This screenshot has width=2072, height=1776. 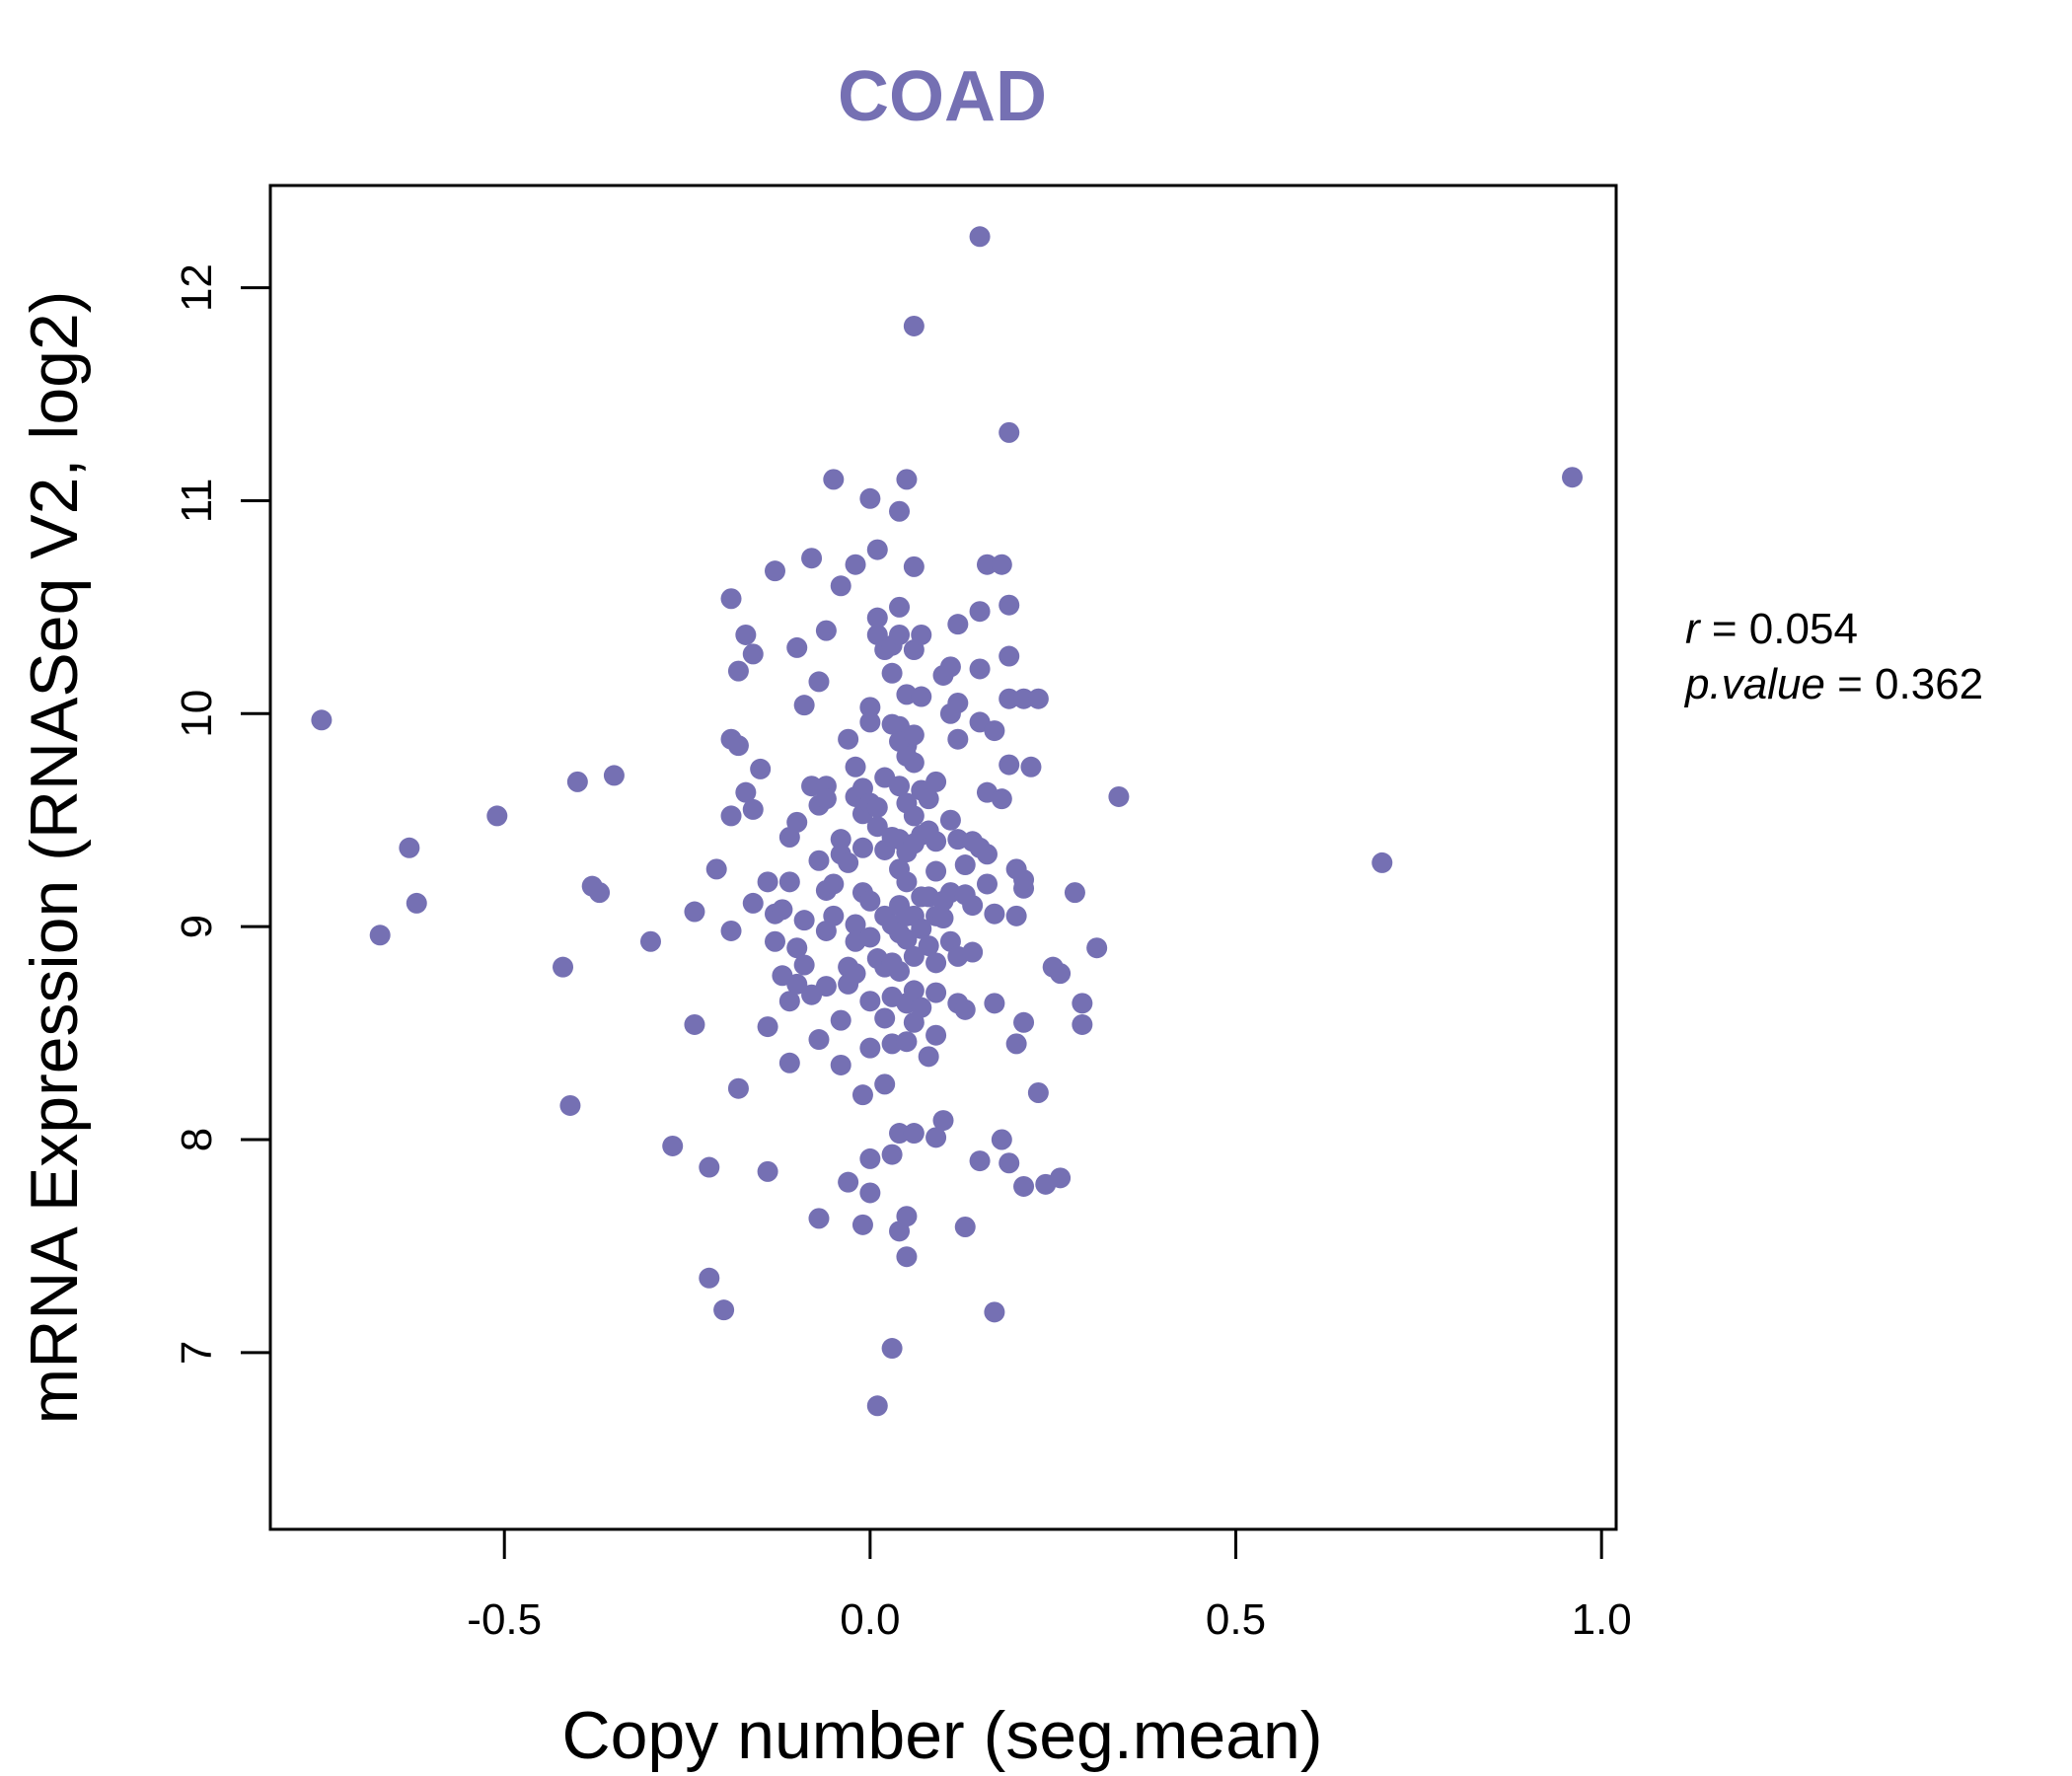 I want to click on p-label: p.value, so click(x=1754, y=684).